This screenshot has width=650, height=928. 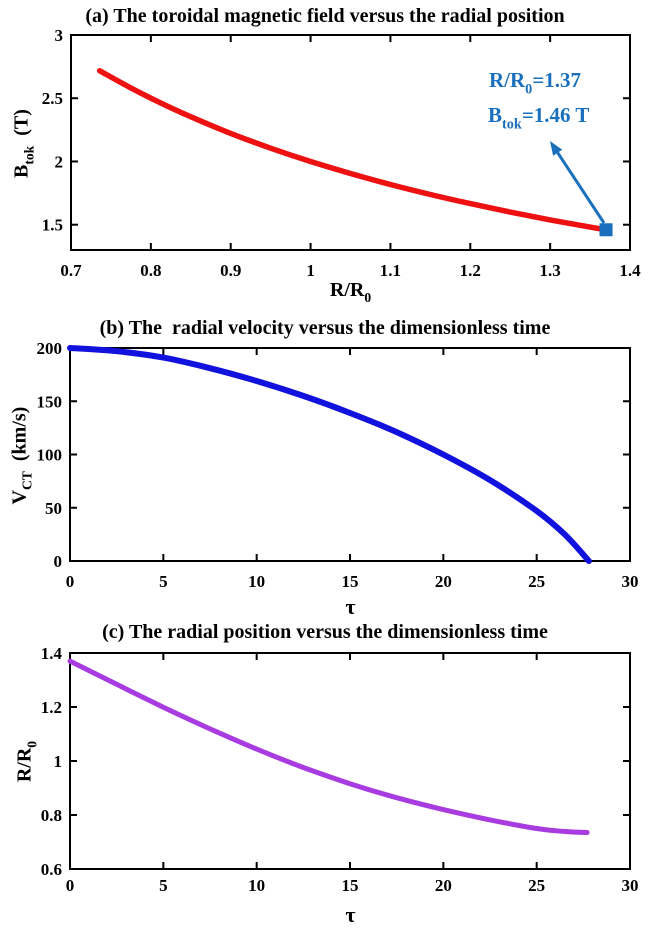 What do you see at coordinates (557, 80) in the screenshot?
I see `label-text: =1.37` at bounding box center [557, 80].